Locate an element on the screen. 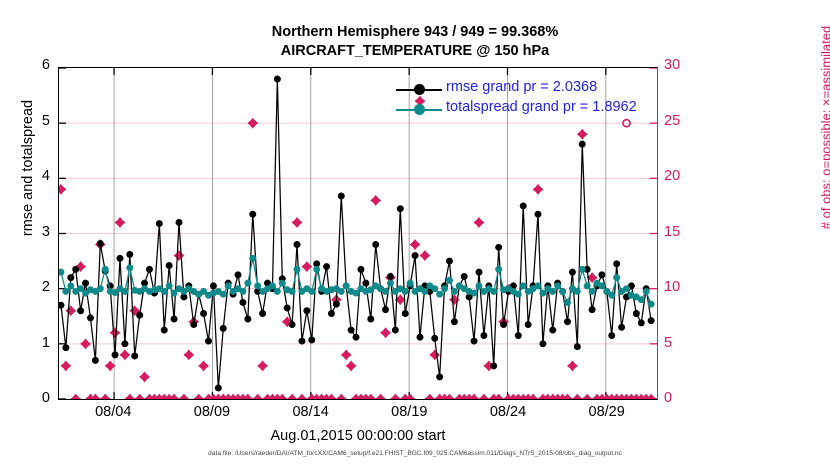 This screenshot has height=470, width=830. y-right-tick-10: 10 is located at coordinates (672, 287).